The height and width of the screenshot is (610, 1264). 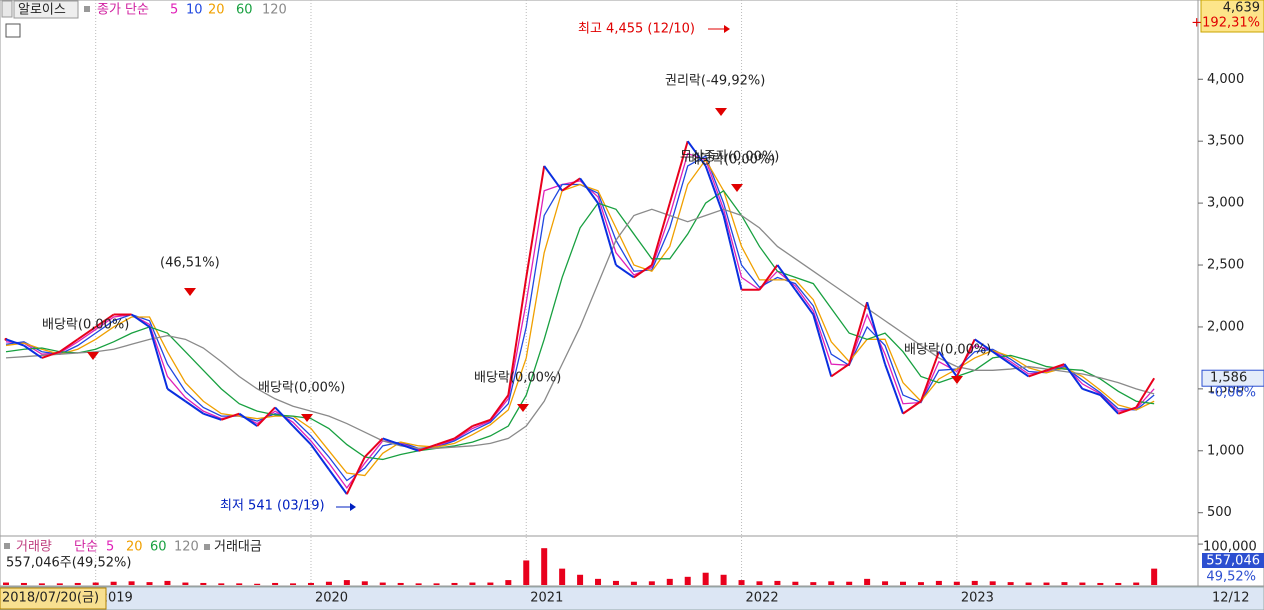 I want to click on annotation-arrow, so click(x=727, y=29).